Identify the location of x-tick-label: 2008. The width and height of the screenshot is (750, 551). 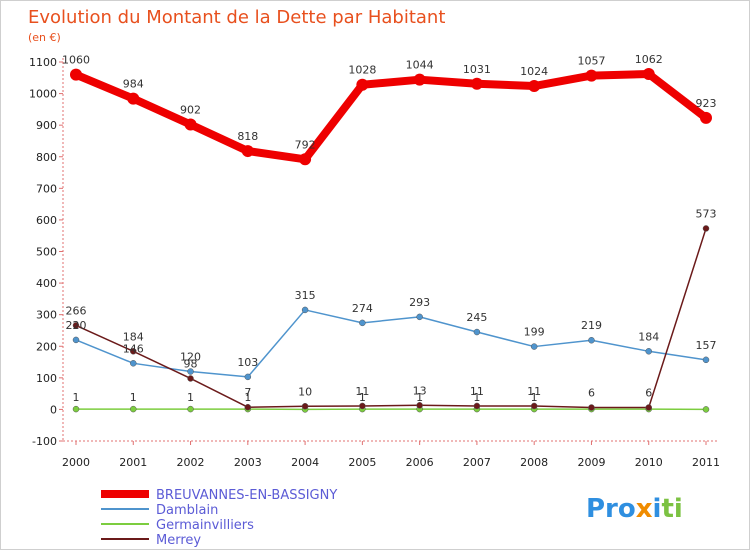
(534, 462).